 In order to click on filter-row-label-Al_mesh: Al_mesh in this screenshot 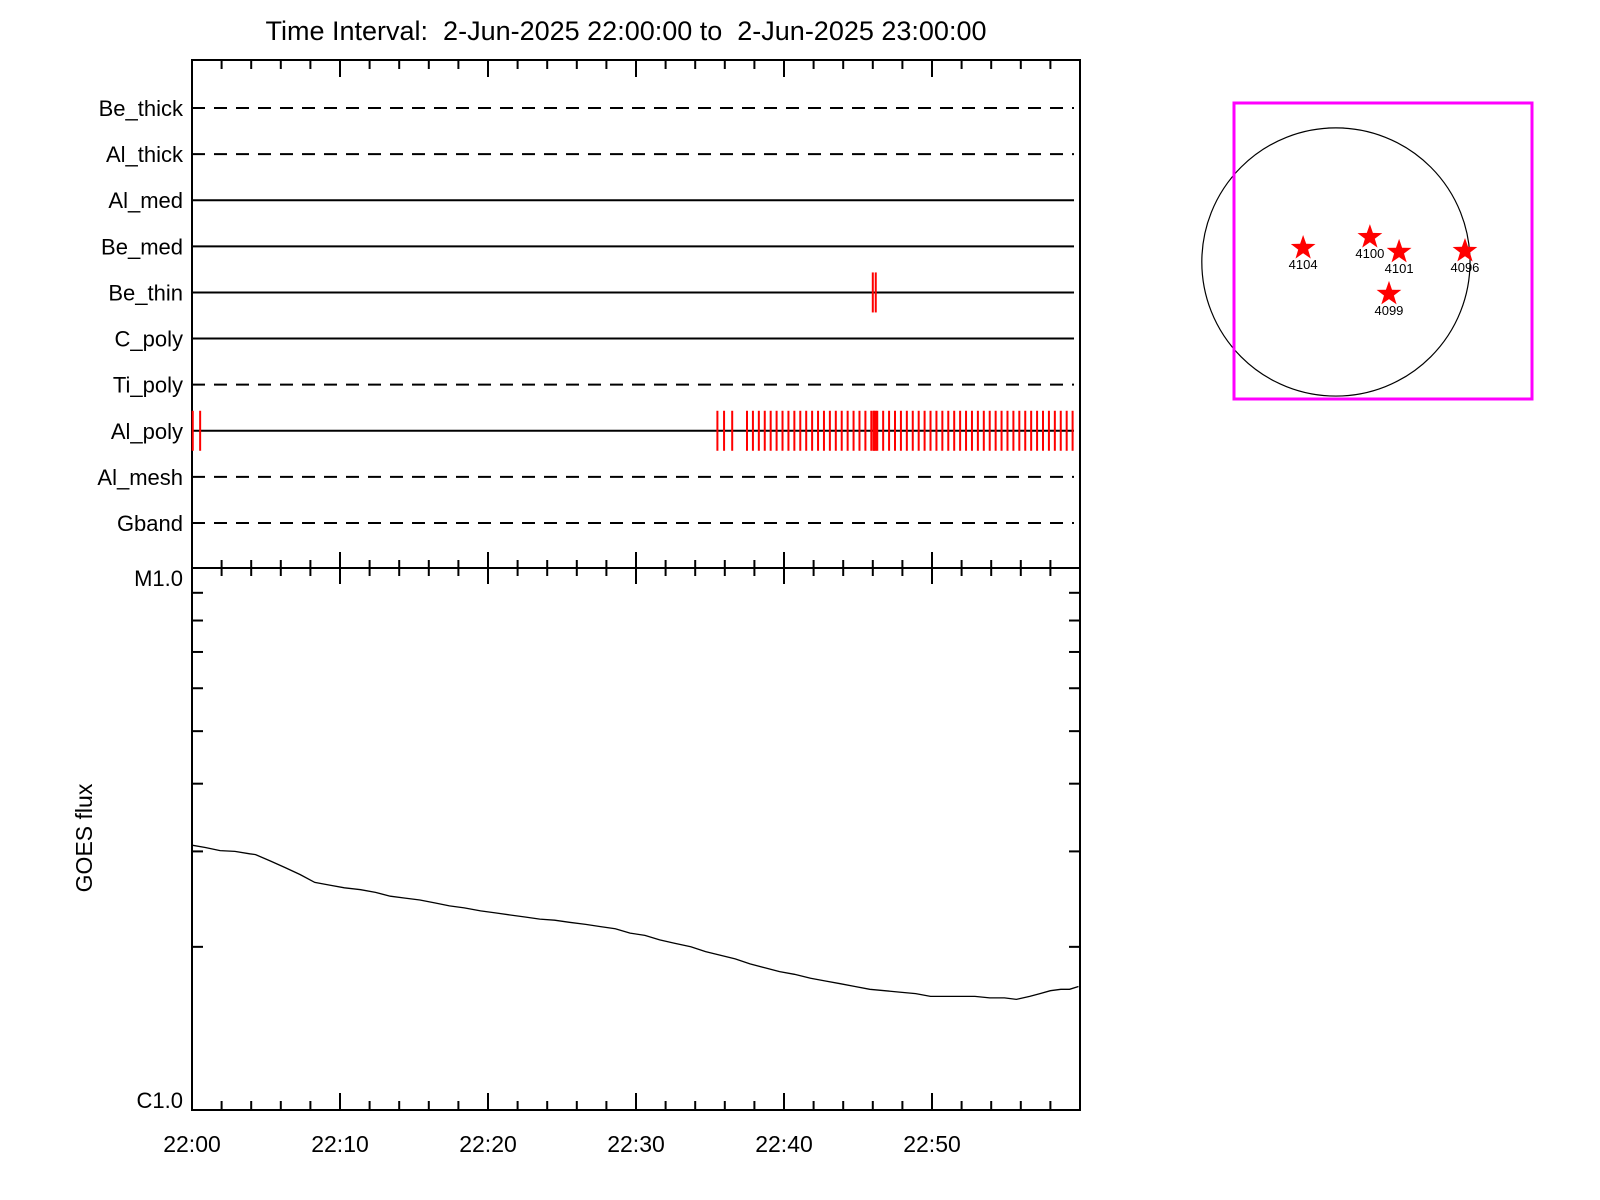, I will do `click(140, 477)`.